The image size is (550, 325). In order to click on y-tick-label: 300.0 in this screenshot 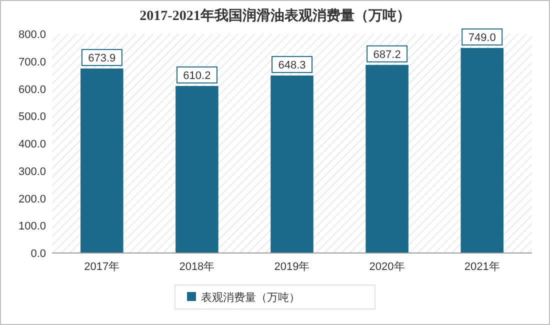, I will do `click(32, 172)`.